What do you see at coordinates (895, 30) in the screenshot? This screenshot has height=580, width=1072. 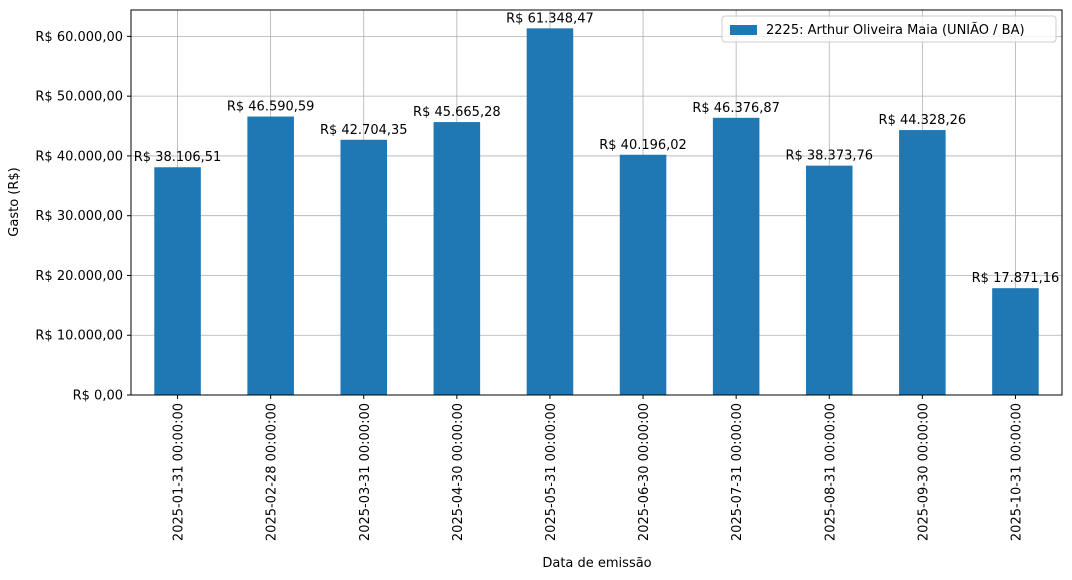 I see `legend-label: 2225: Arthur Oliveira Maia (UNIÃO / BA)` at bounding box center [895, 30].